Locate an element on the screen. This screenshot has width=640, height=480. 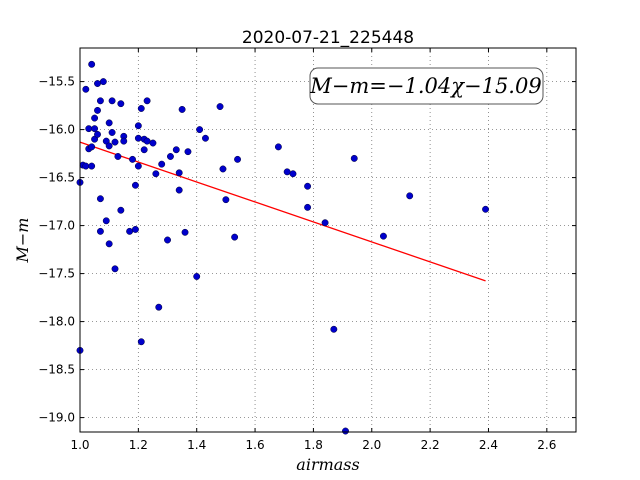
x-tick-label: 1.4 is located at coordinates (196, 445).